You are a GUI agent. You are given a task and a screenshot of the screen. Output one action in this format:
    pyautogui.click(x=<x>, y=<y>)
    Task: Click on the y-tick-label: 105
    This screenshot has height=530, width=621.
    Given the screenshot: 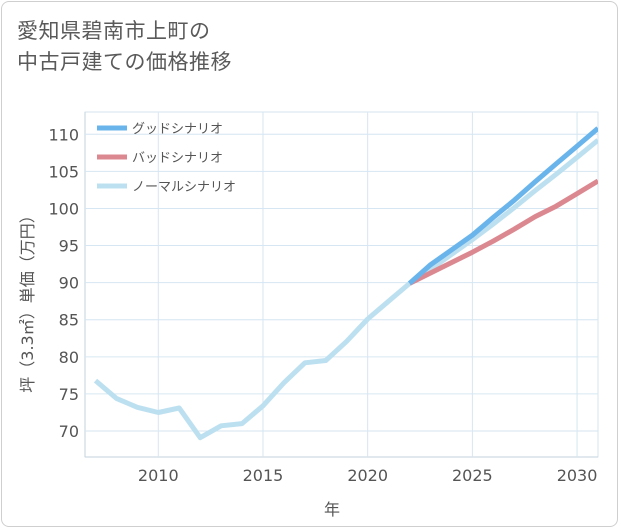 What is the action you would take?
    pyautogui.click(x=63, y=171)
    